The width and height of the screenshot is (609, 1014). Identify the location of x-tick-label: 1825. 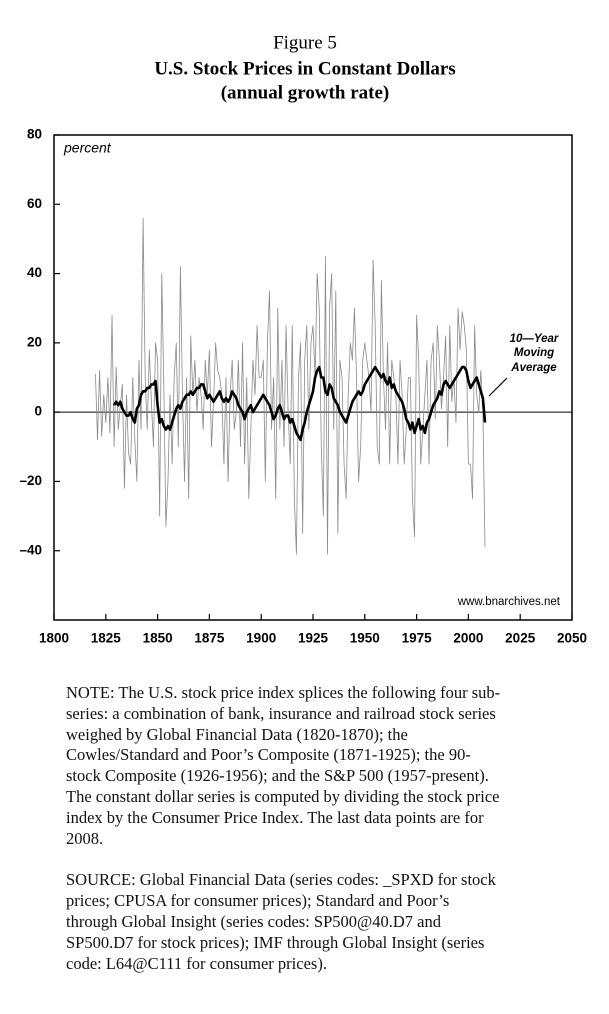
(106, 638).